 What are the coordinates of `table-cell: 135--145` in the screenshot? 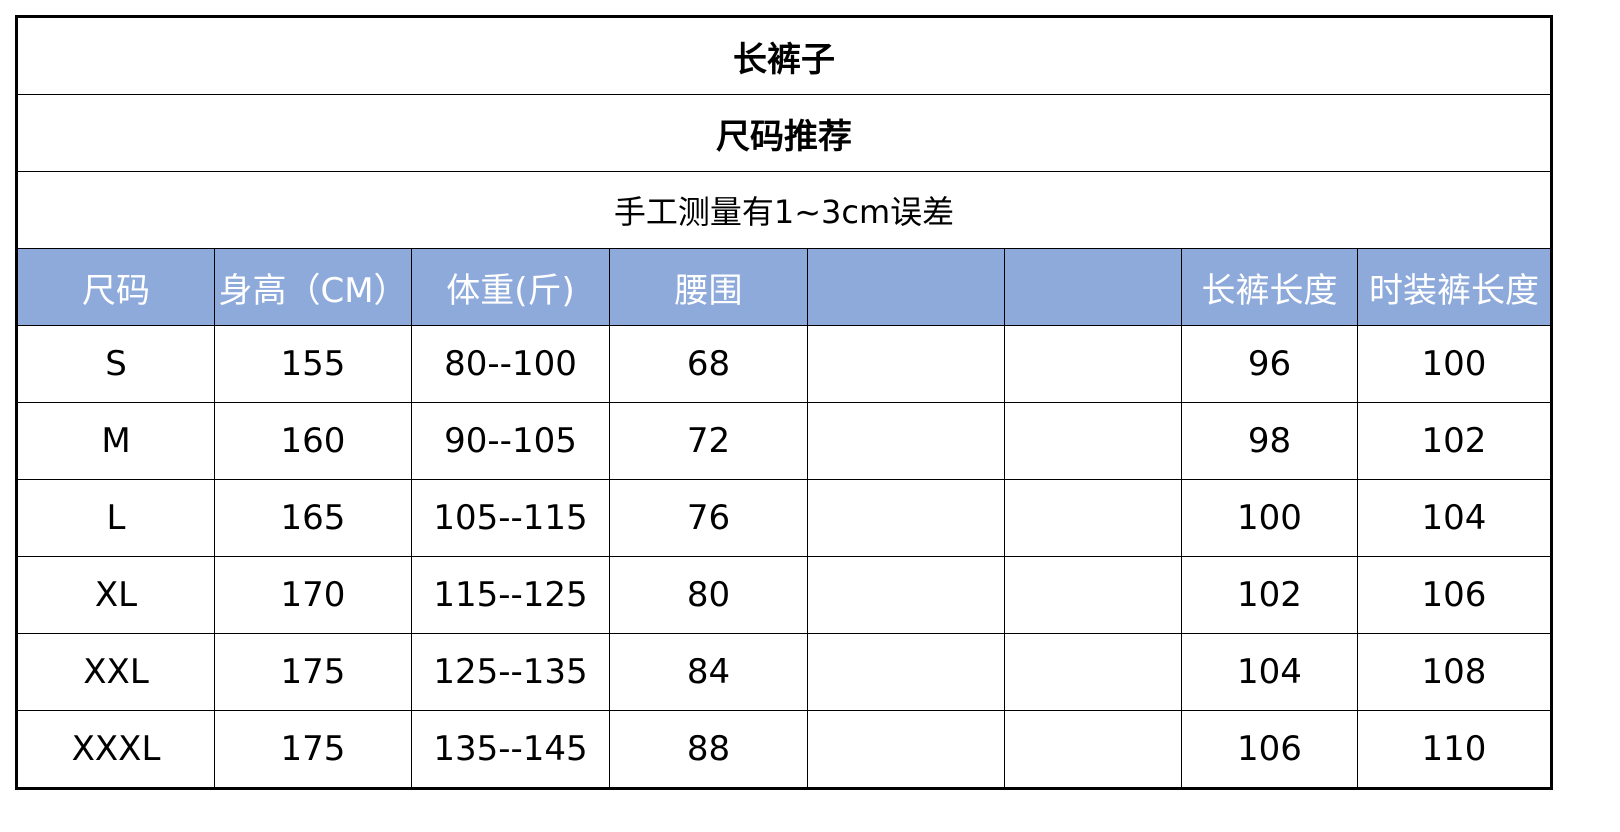 It's located at (510, 749).